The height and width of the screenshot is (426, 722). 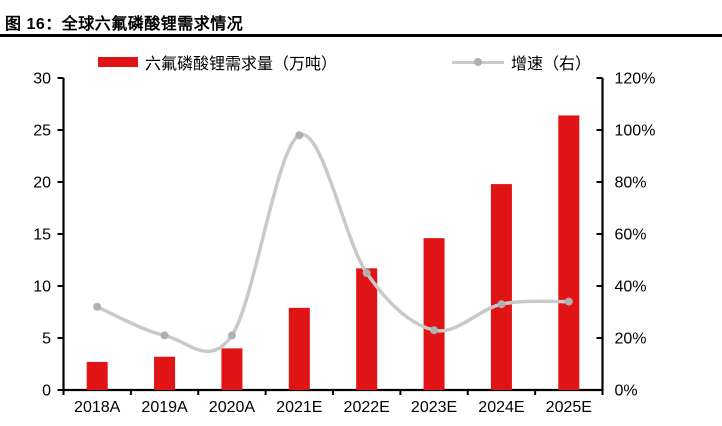 I want to click on bar-2023E, so click(x=434, y=314).